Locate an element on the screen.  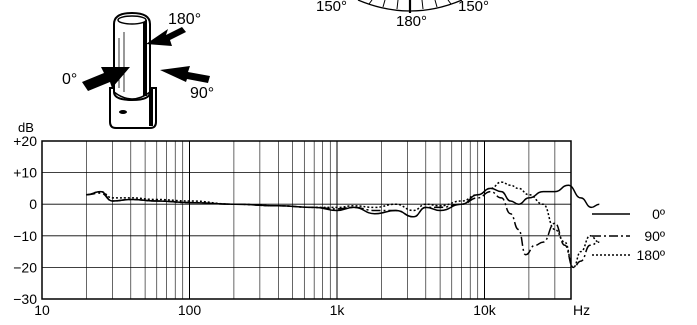
arrow-90-degree-icon is located at coordinates (185, 74).